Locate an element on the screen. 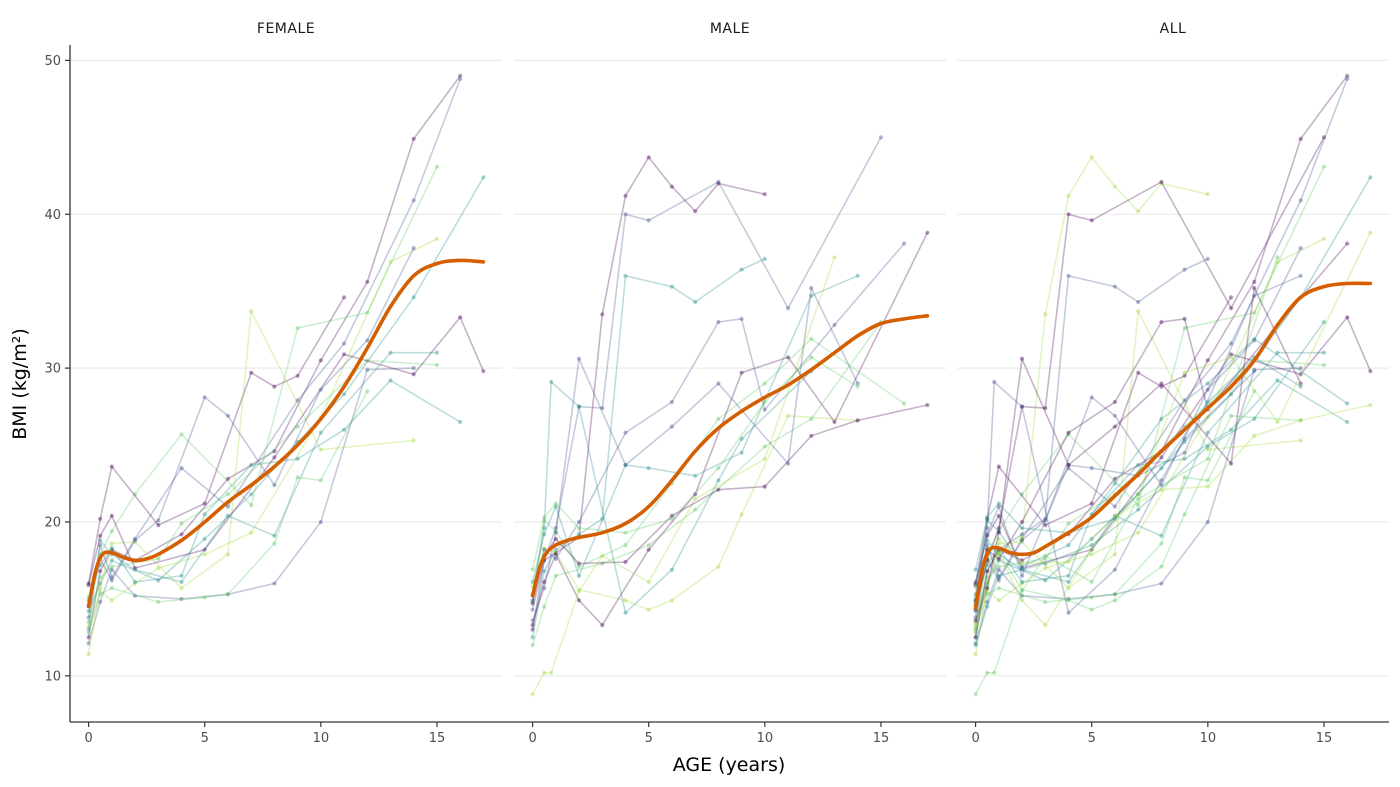 The height and width of the screenshot is (787, 1400). y-axis-title: BMI (kg/m²) is located at coordinates (20, 384).